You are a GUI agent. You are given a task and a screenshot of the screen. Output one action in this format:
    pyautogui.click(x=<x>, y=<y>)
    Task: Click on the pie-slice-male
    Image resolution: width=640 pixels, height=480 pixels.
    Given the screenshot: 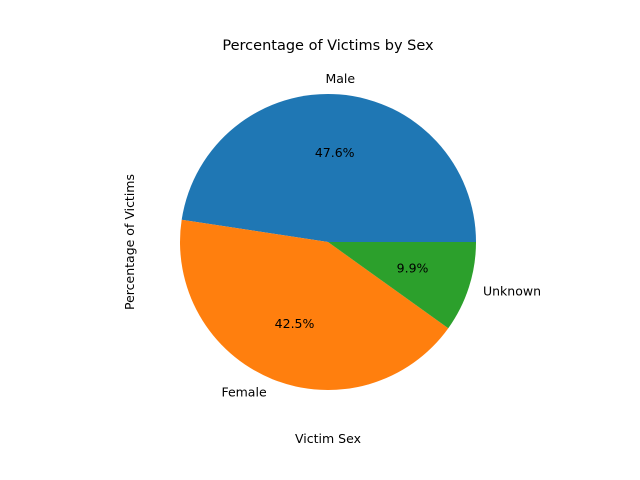 What is the action you would take?
    pyautogui.click(x=328, y=167)
    